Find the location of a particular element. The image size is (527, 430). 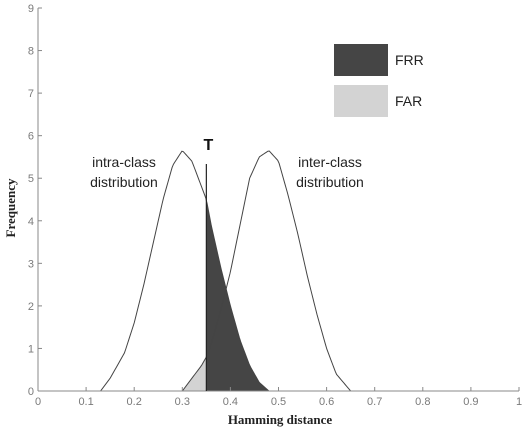

far-shaded-area is located at coordinates (194, 373).